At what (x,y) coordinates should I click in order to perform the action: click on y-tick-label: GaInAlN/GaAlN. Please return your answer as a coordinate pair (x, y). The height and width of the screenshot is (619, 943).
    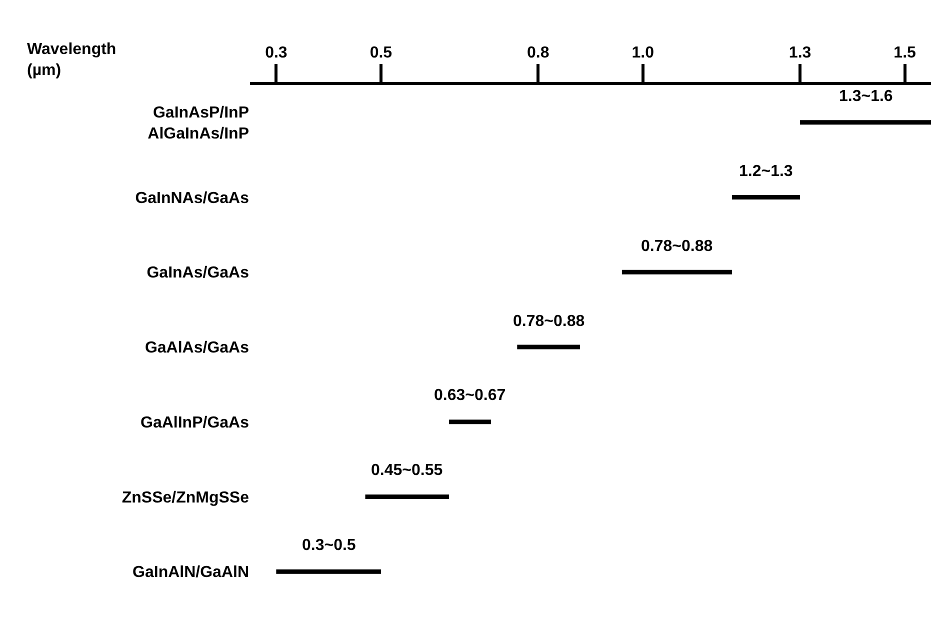
    Looking at the image, I should click on (190, 573).